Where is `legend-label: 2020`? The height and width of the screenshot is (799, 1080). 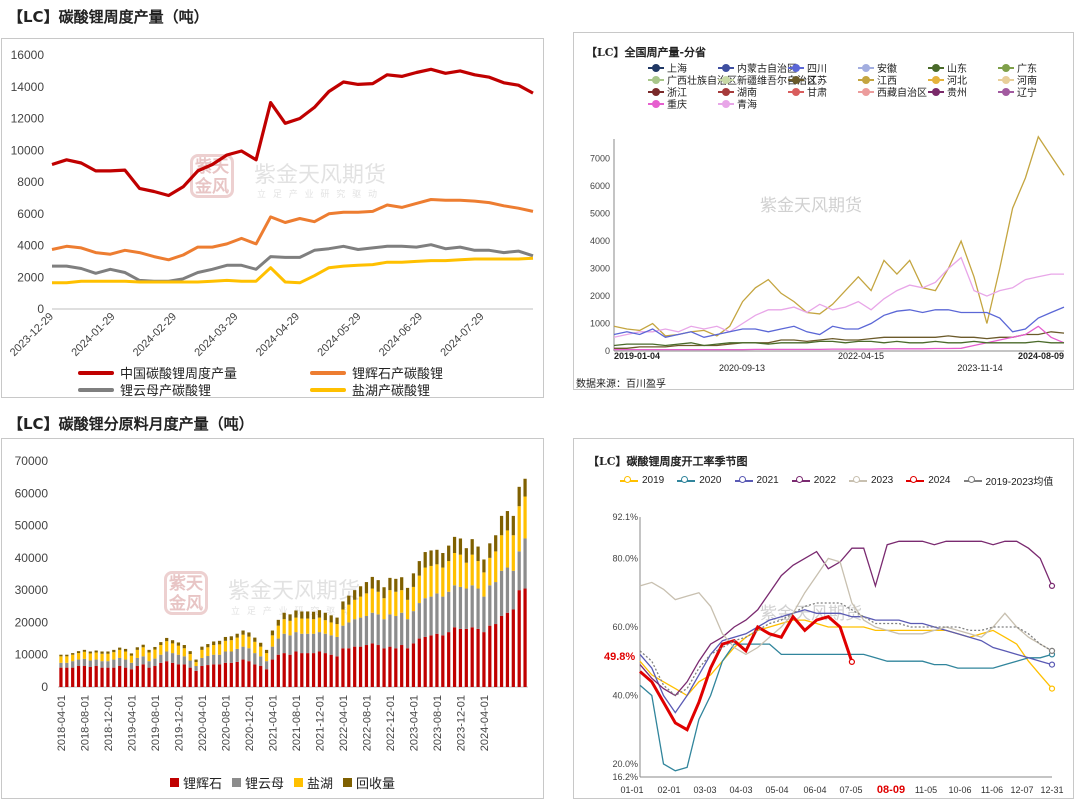
legend-label: 2020 is located at coordinates (710, 480).